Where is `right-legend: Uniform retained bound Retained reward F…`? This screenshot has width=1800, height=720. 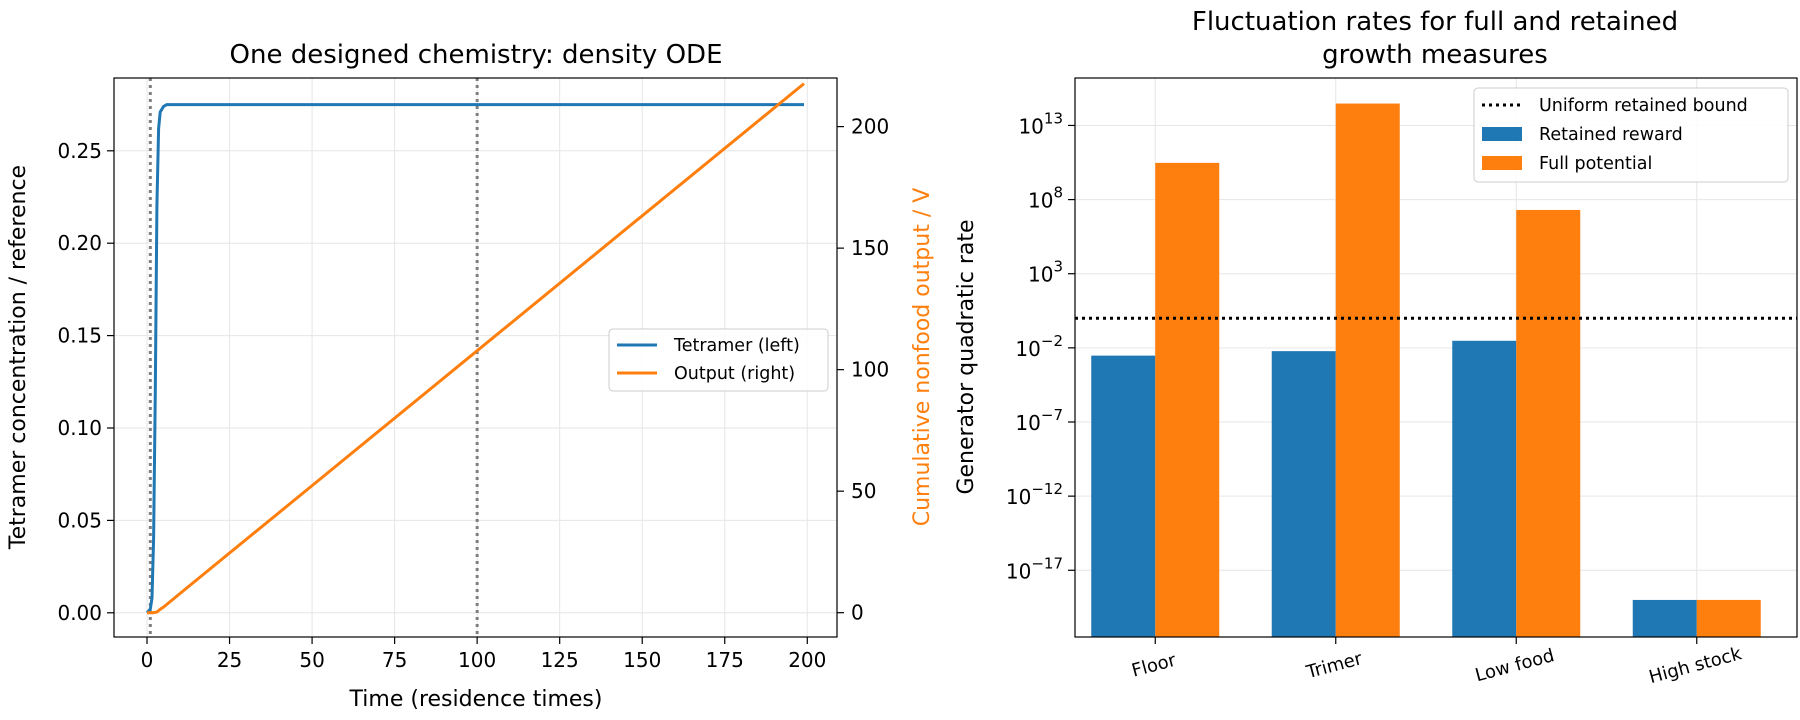 right-legend: Uniform retained bound Retained reward F… is located at coordinates (1631, 135).